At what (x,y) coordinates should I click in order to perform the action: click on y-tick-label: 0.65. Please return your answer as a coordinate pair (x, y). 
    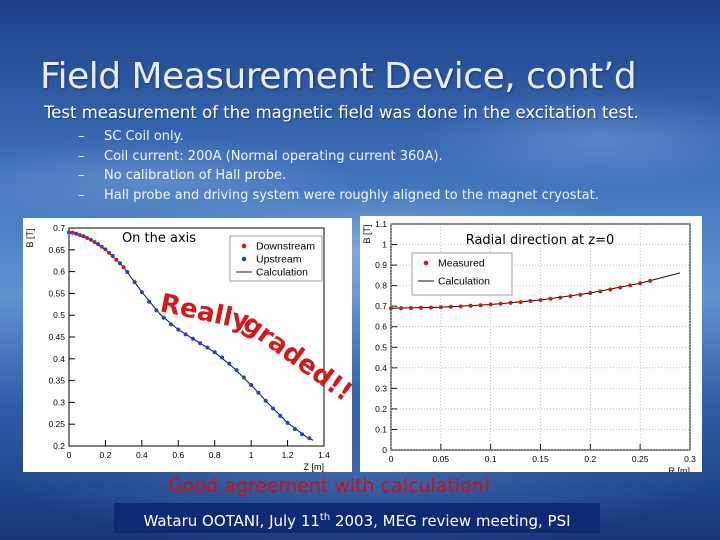
    Looking at the image, I should click on (56, 250).